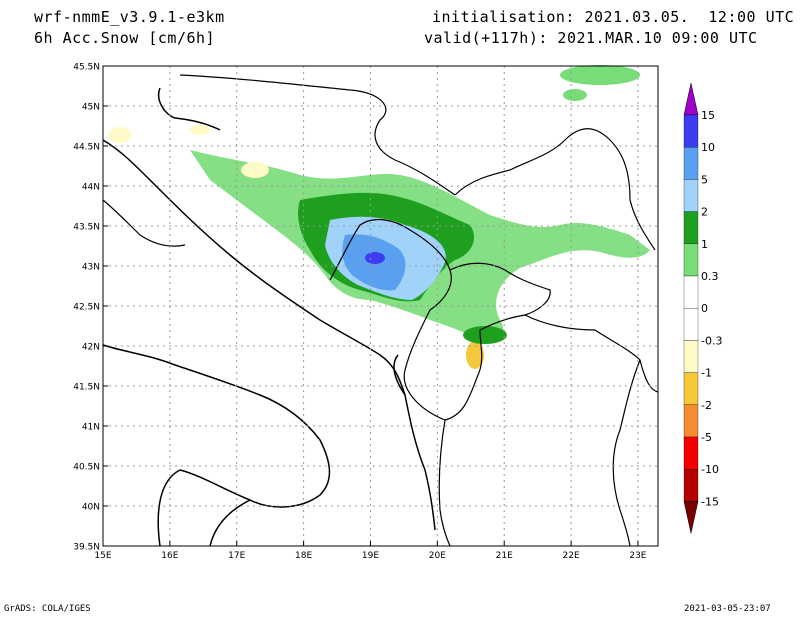 This screenshot has width=800, height=618. What do you see at coordinates (613, 17) in the screenshot?
I see `init-time: initialisation: 2021.03.05. 12:00 UTC` at bounding box center [613, 17].